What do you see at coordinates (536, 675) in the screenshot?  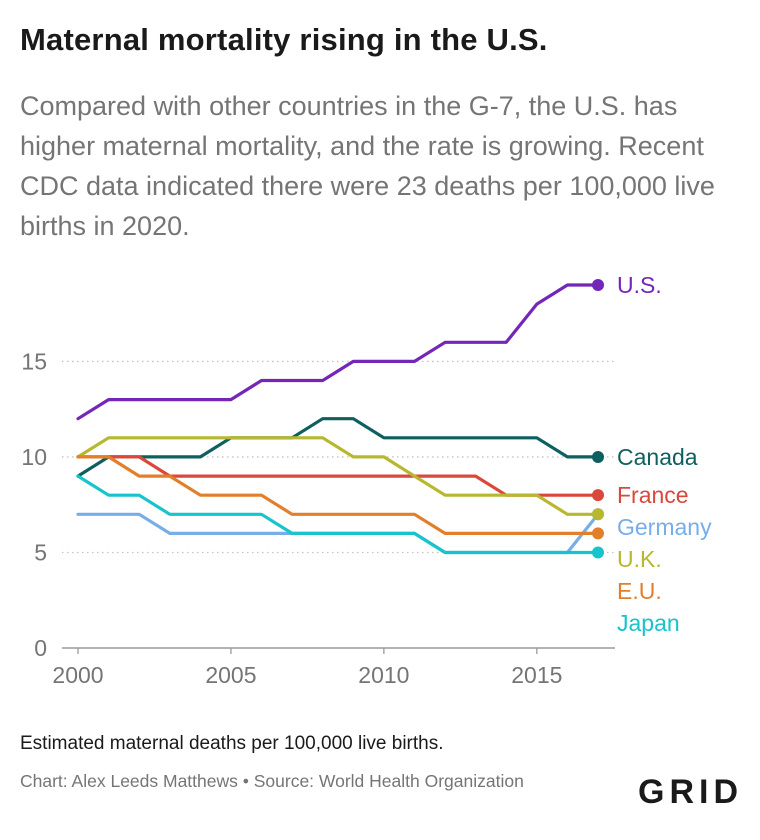 I see `x-tick-label: 2015` at bounding box center [536, 675].